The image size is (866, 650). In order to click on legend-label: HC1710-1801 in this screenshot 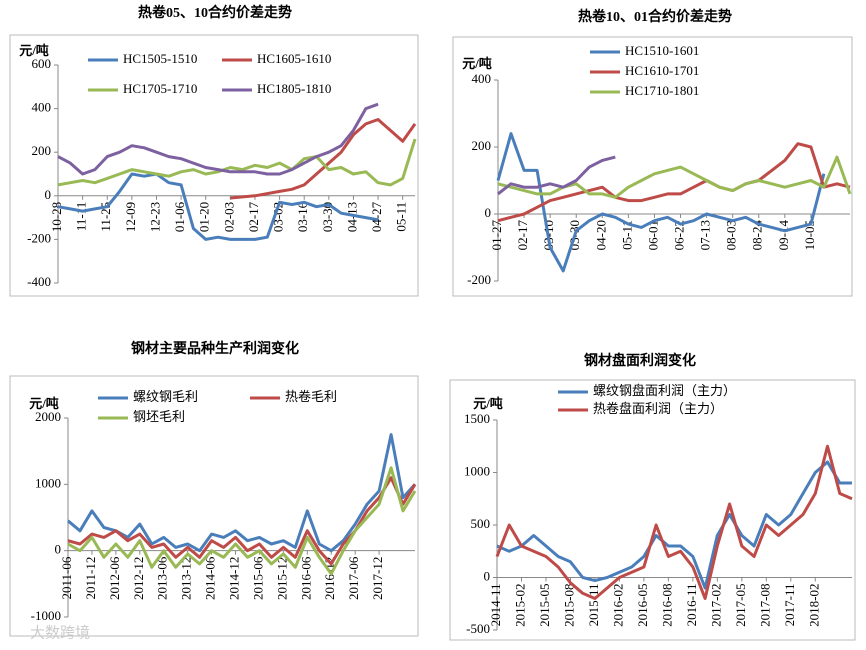, I will do `click(662, 90)`.